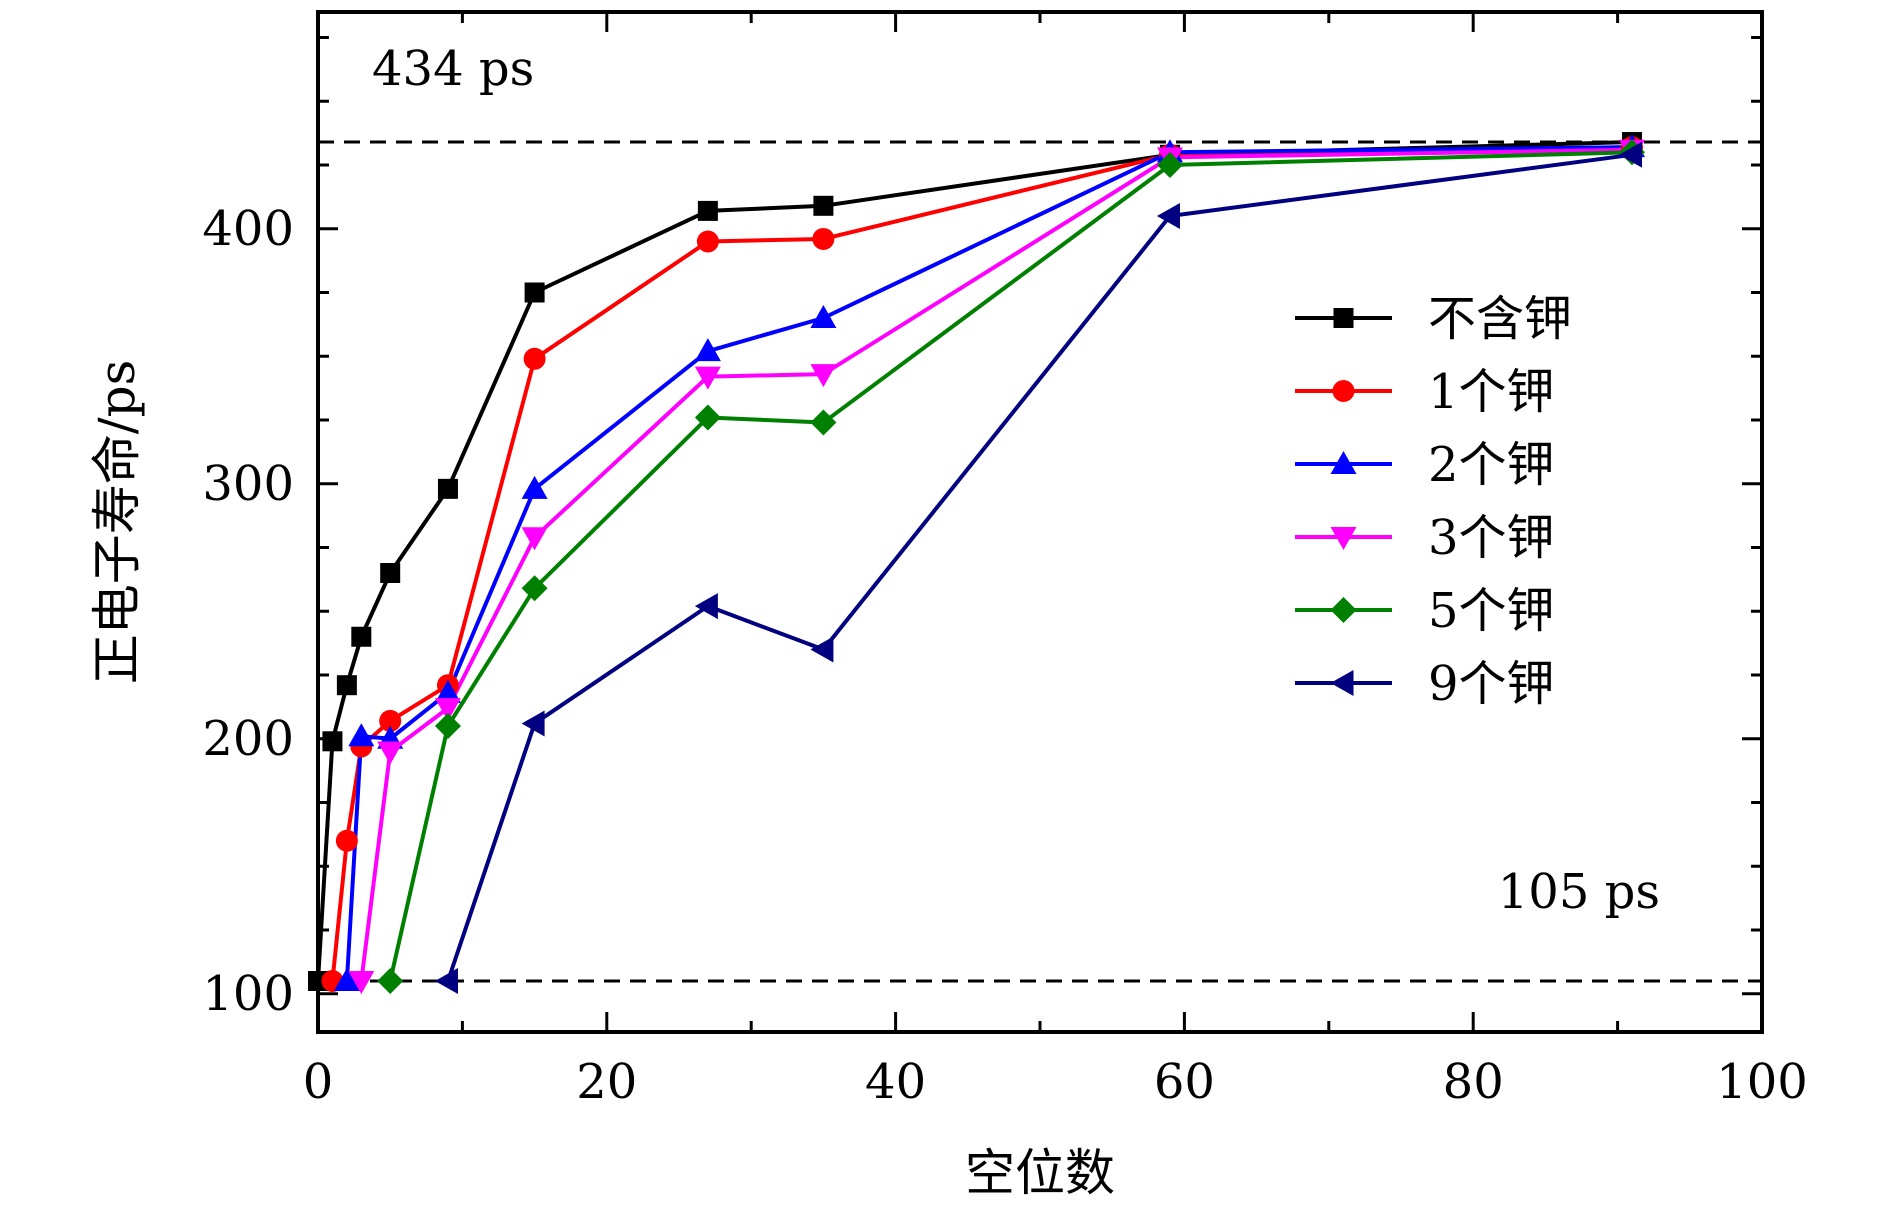 The image size is (1890, 1205). I want to click on x-tick-label: 20, so click(606, 1082).